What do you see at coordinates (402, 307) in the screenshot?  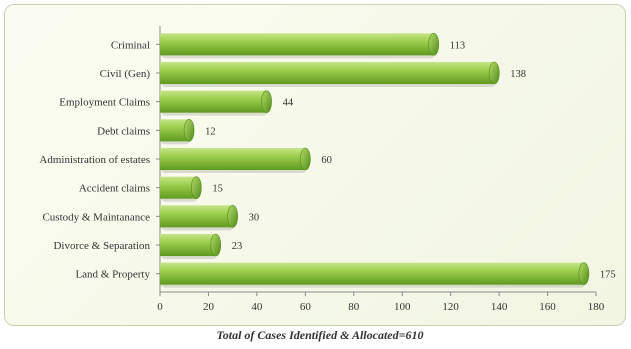 I see `x-tick-label: 100` at bounding box center [402, 307].